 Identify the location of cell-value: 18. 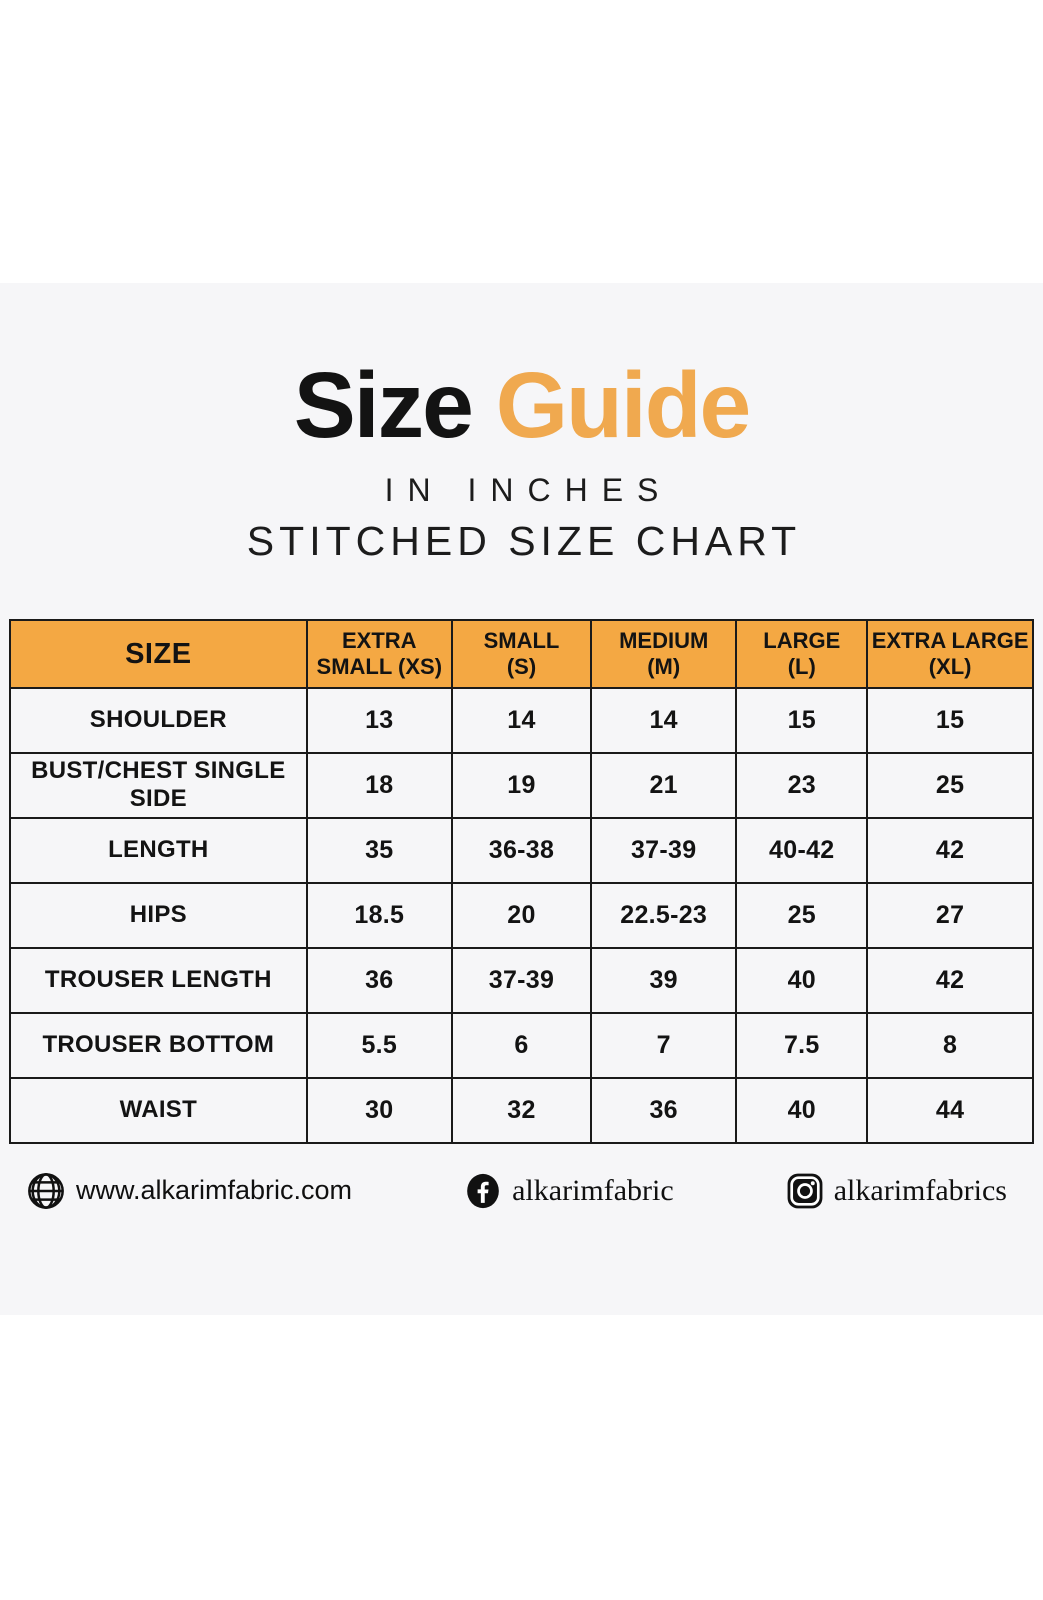
(379, 785).